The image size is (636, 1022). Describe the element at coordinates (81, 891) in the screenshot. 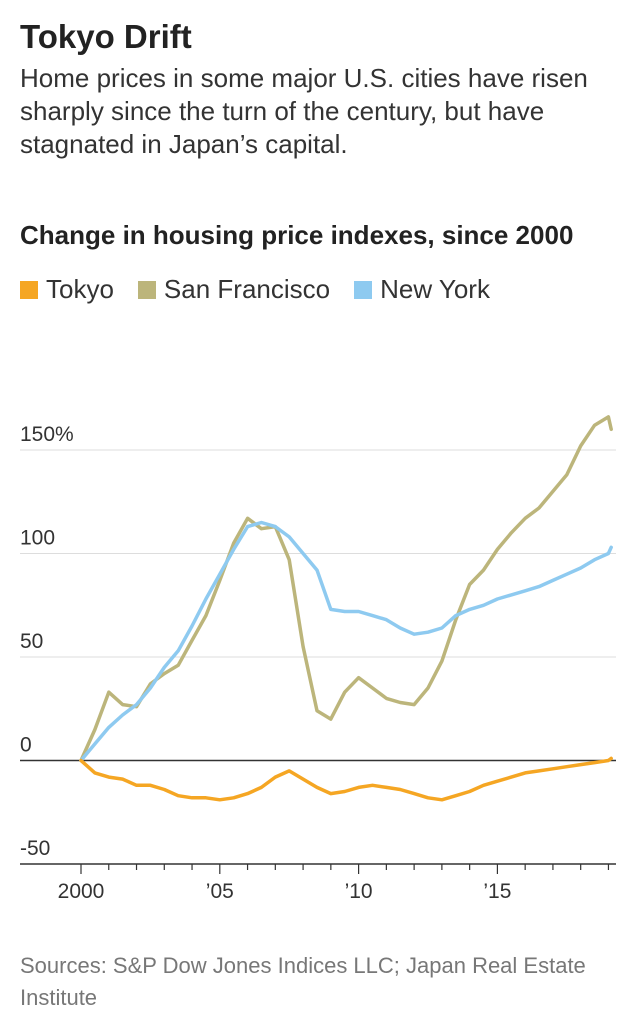

I see `x-tick-label: 2000` at that location.